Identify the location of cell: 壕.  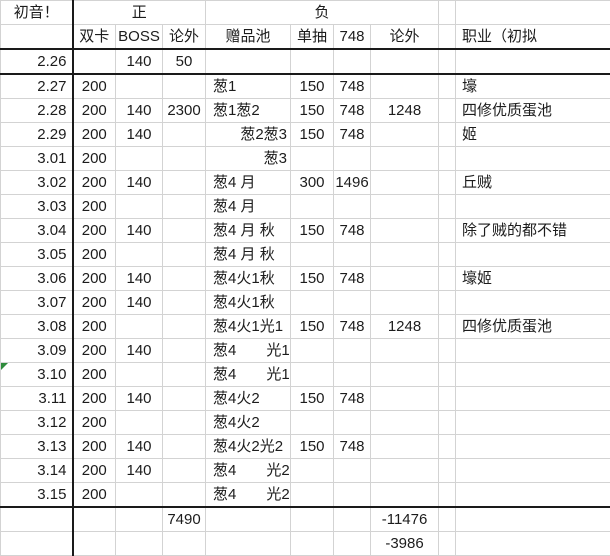
(533, 86).